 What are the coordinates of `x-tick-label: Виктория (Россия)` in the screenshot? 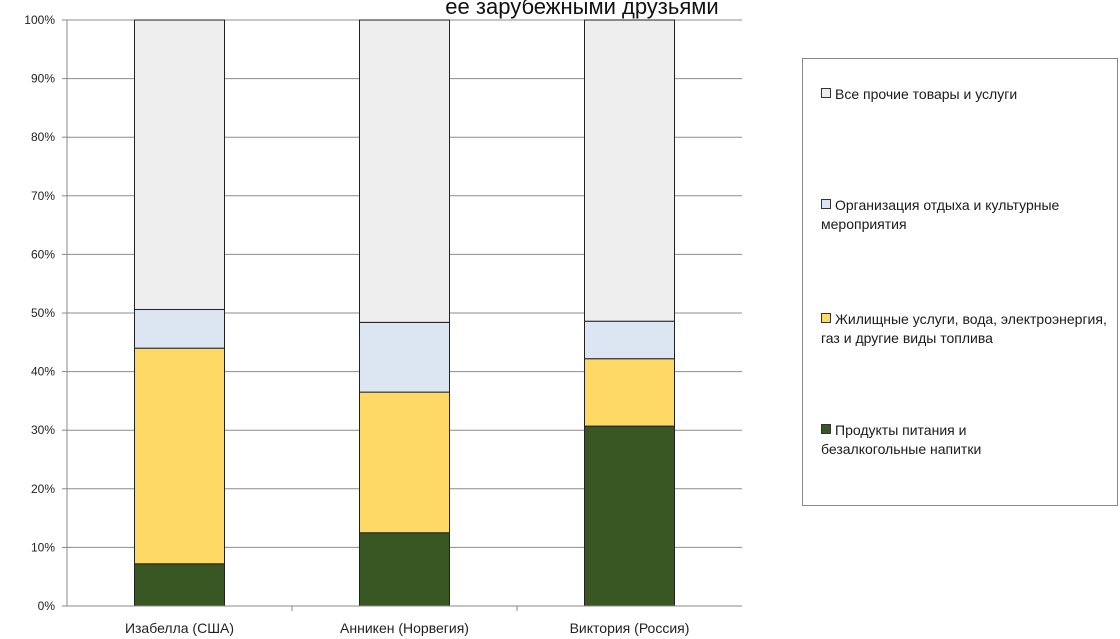 It's located at (630, 628).